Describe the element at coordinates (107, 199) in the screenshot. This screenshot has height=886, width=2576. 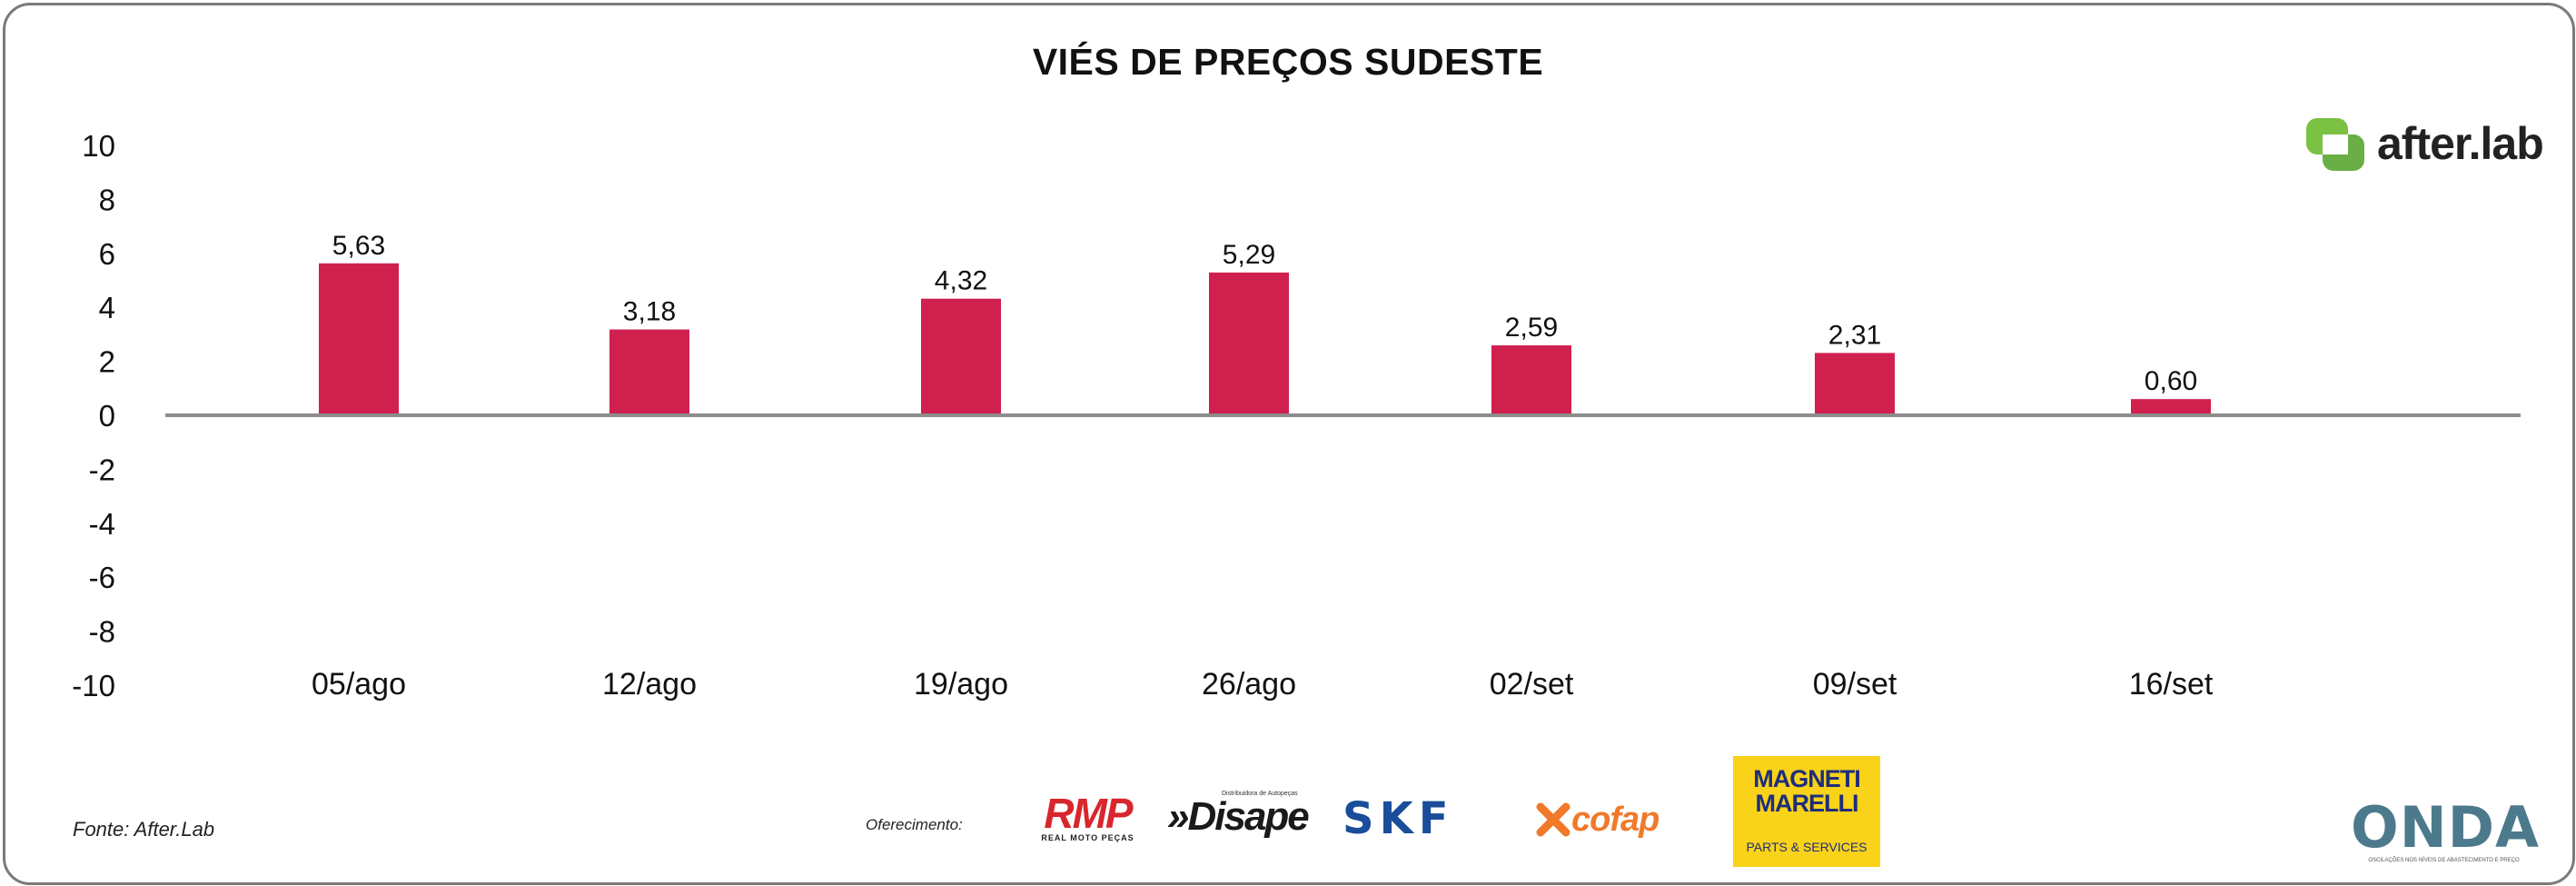
I see `y-tick-label: 8` at that location.